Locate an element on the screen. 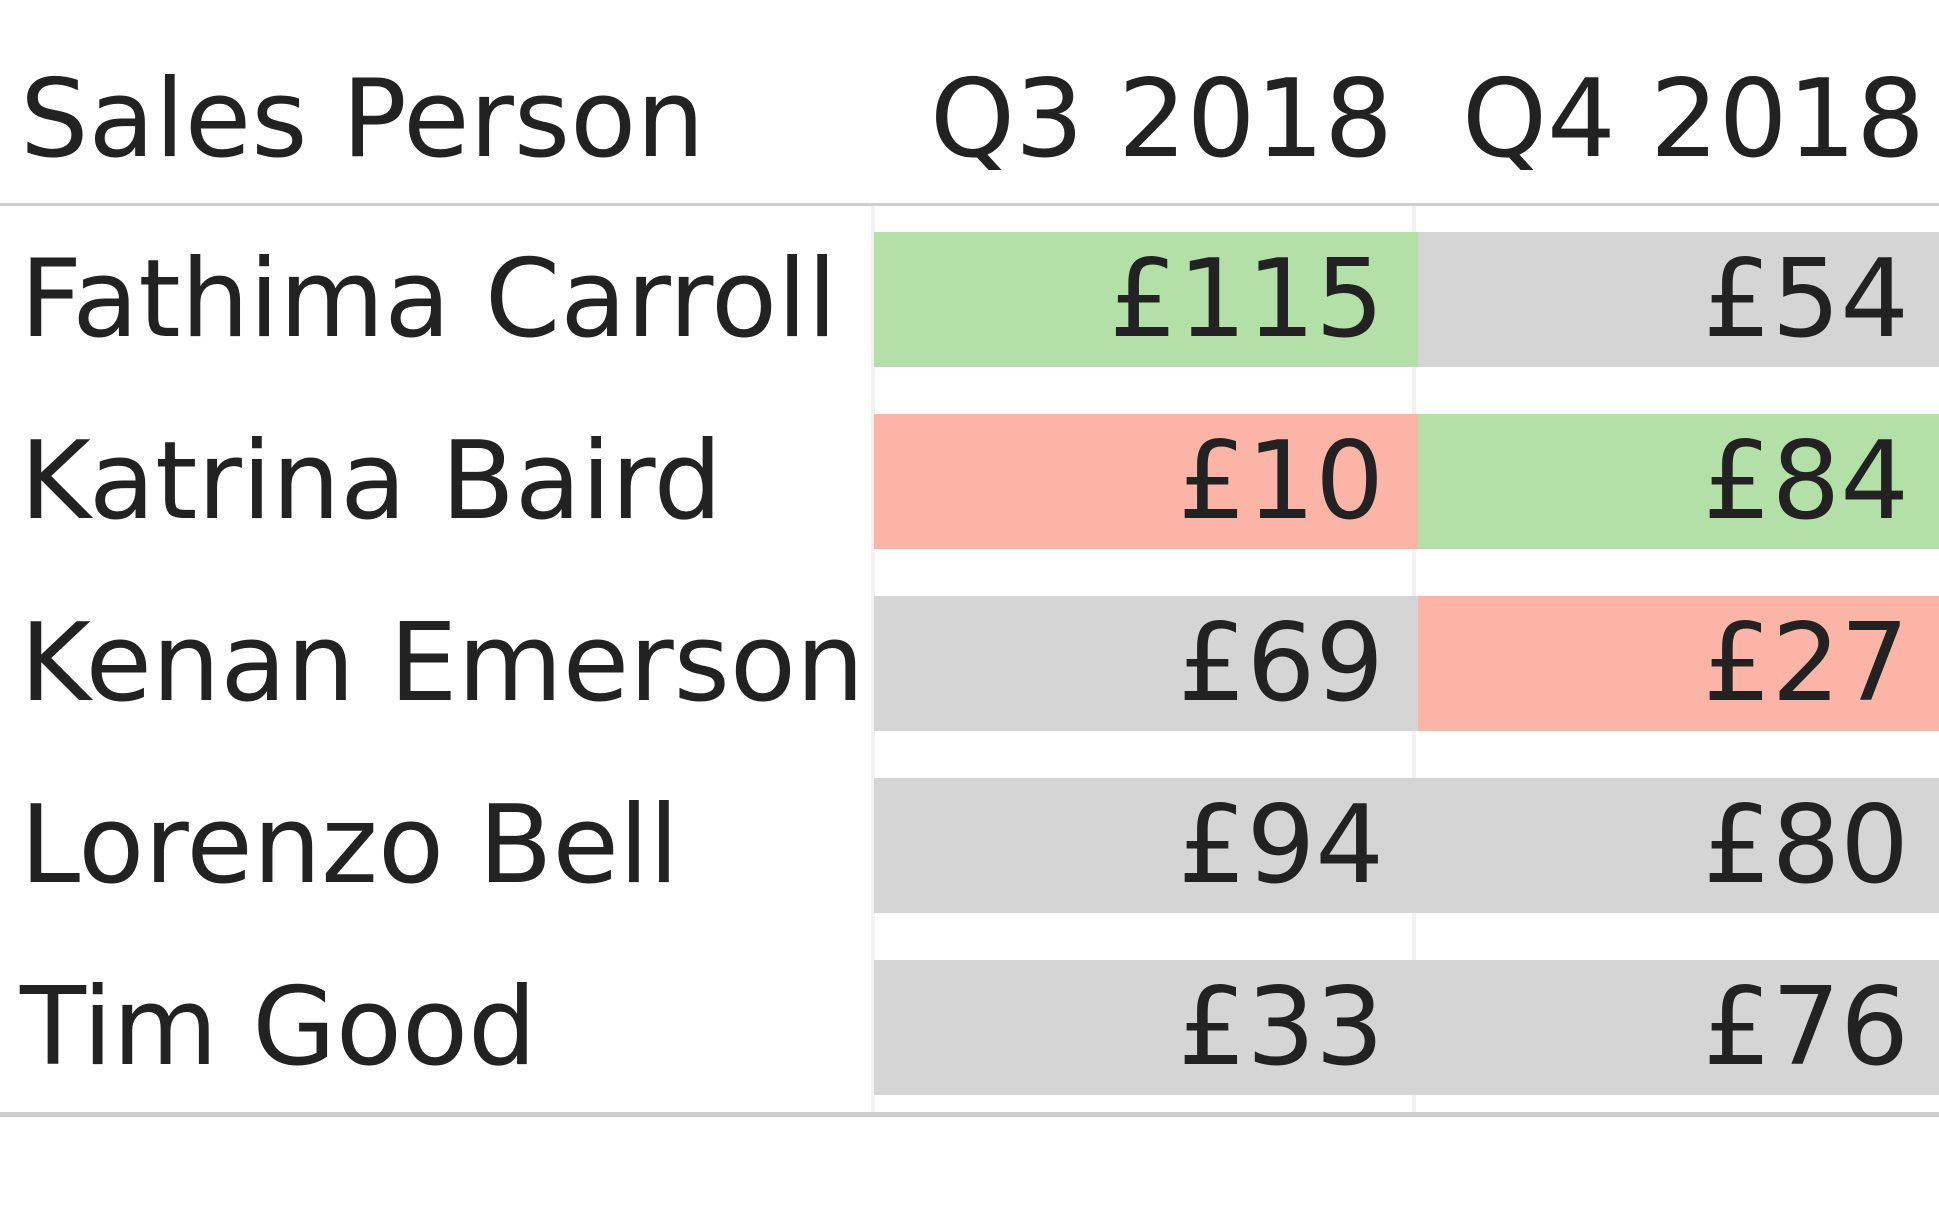 The width and height of the screenshot is (1939, 1215). footer-divider is located at coordinates (969, 1114).